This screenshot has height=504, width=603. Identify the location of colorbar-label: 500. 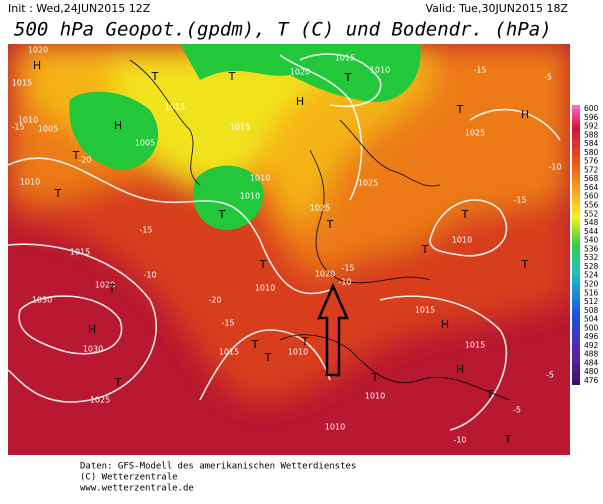
(591, 327).